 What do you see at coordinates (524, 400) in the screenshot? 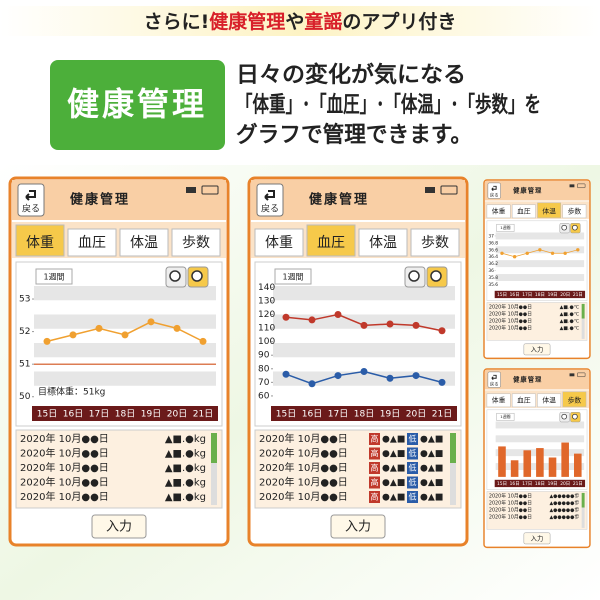
I see `tab-label: 血圧` at bounding box center [524, 400].